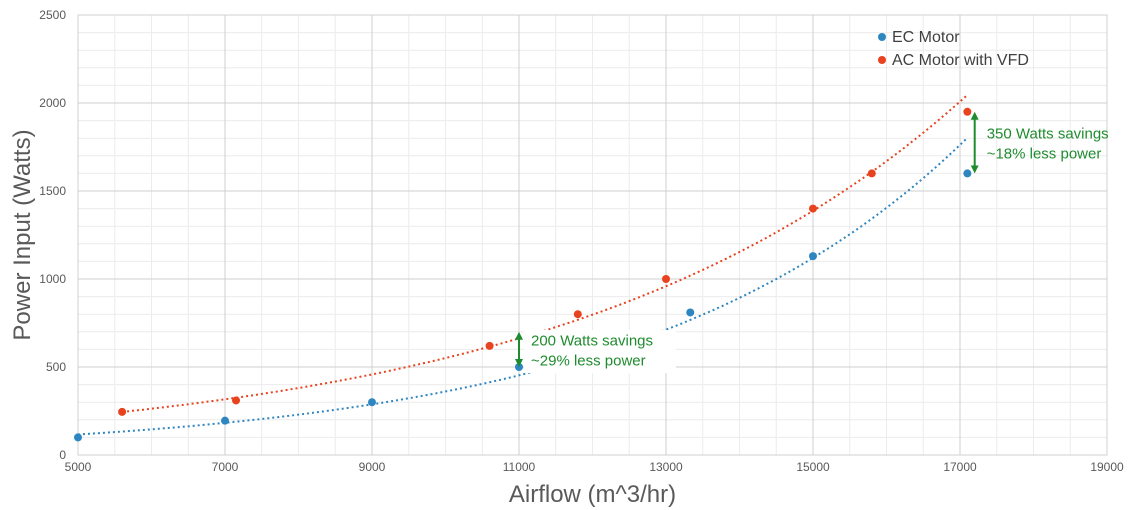  Describe the element at coordinates (519, 467) in the screenshot. I see `x-tick-label: 11000` at that location.